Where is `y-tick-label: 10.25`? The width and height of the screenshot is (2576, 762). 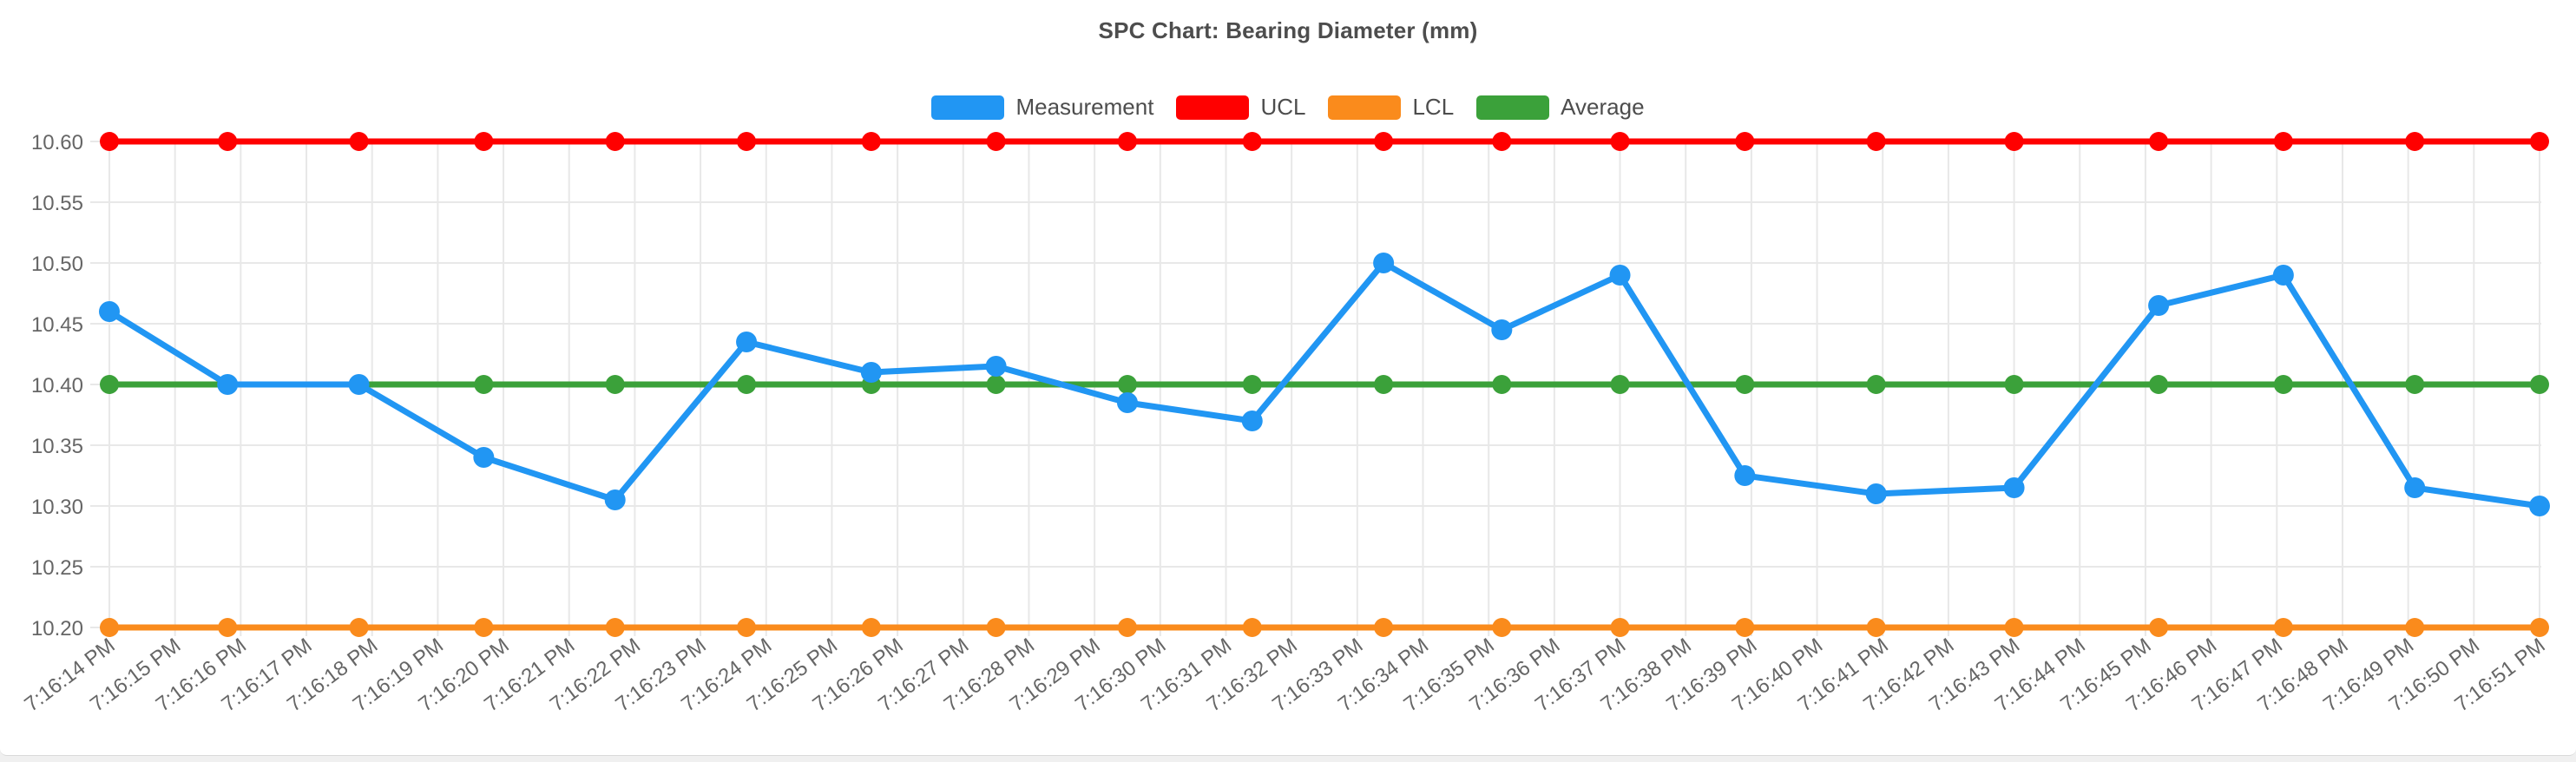
y-tick-label: 10.25 is located at coordinates (57, 568).